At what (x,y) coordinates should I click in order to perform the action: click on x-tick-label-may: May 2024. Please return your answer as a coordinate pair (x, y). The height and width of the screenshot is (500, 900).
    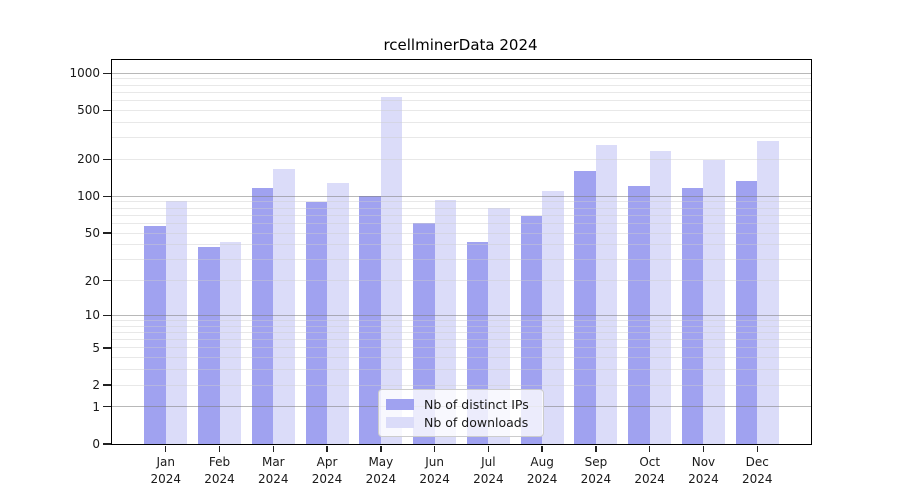
    Looking at the image, I should click on (381, 471).